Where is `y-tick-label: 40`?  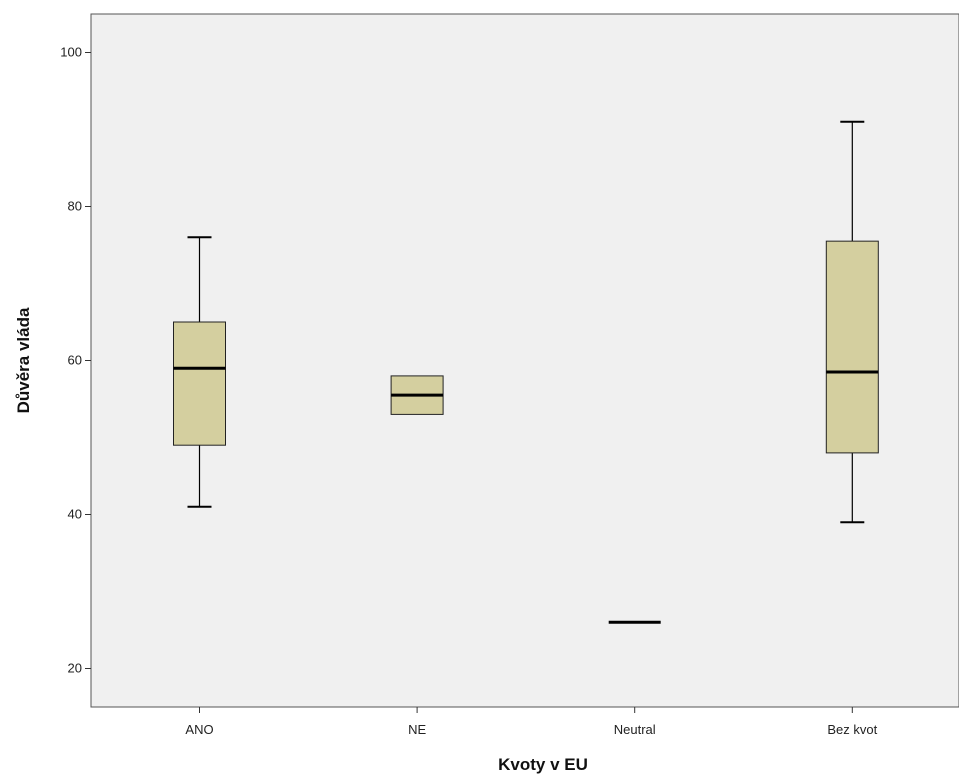
y-tick-label: 40 is located at coordinates (75, 514).